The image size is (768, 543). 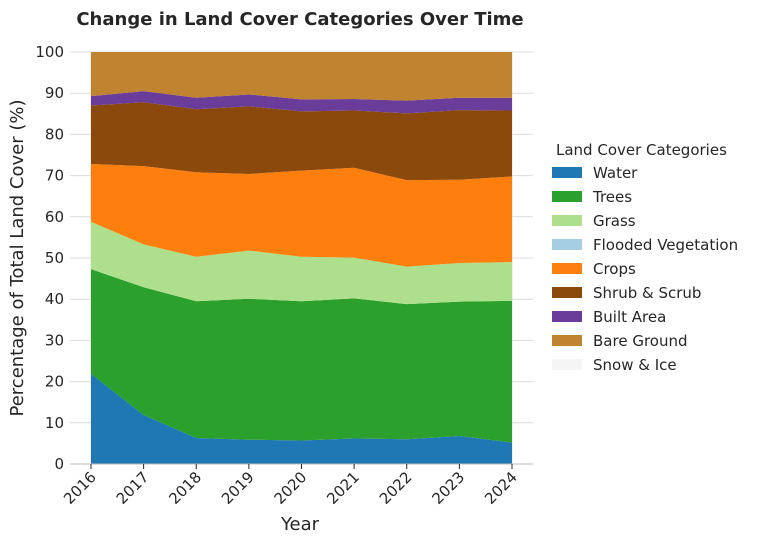 What do you see at coordinates (54, 217) in the screenshot?
I see `y-tick-label: 60` at bounding box center [54, 217].